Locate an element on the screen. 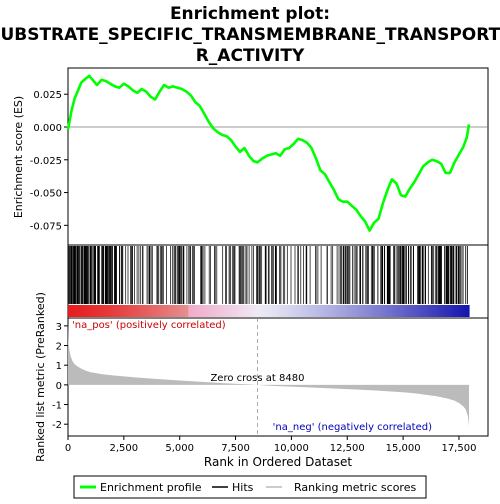 This screenshot has height=504, width=500. metric-y-tick-label: 1 is located at coordinates (59, 366).